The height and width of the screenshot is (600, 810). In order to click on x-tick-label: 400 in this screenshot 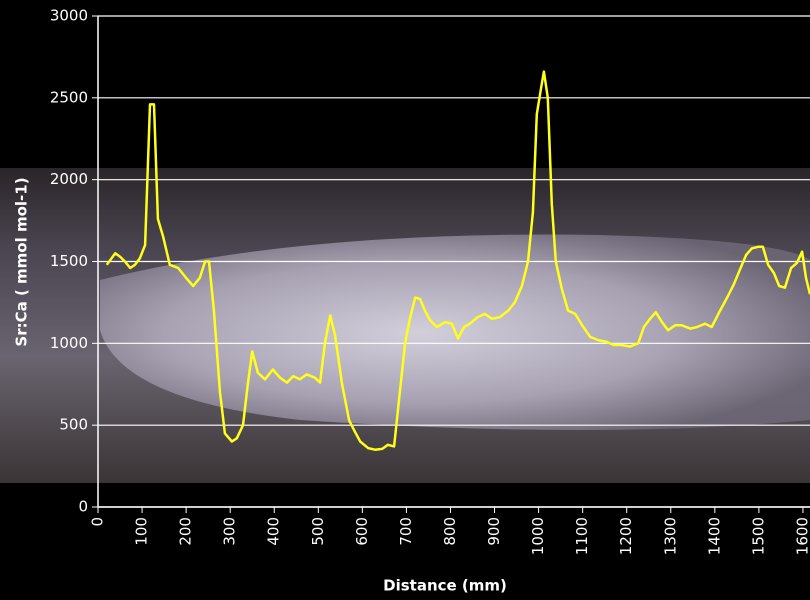, I will do `click(274, 531)`.